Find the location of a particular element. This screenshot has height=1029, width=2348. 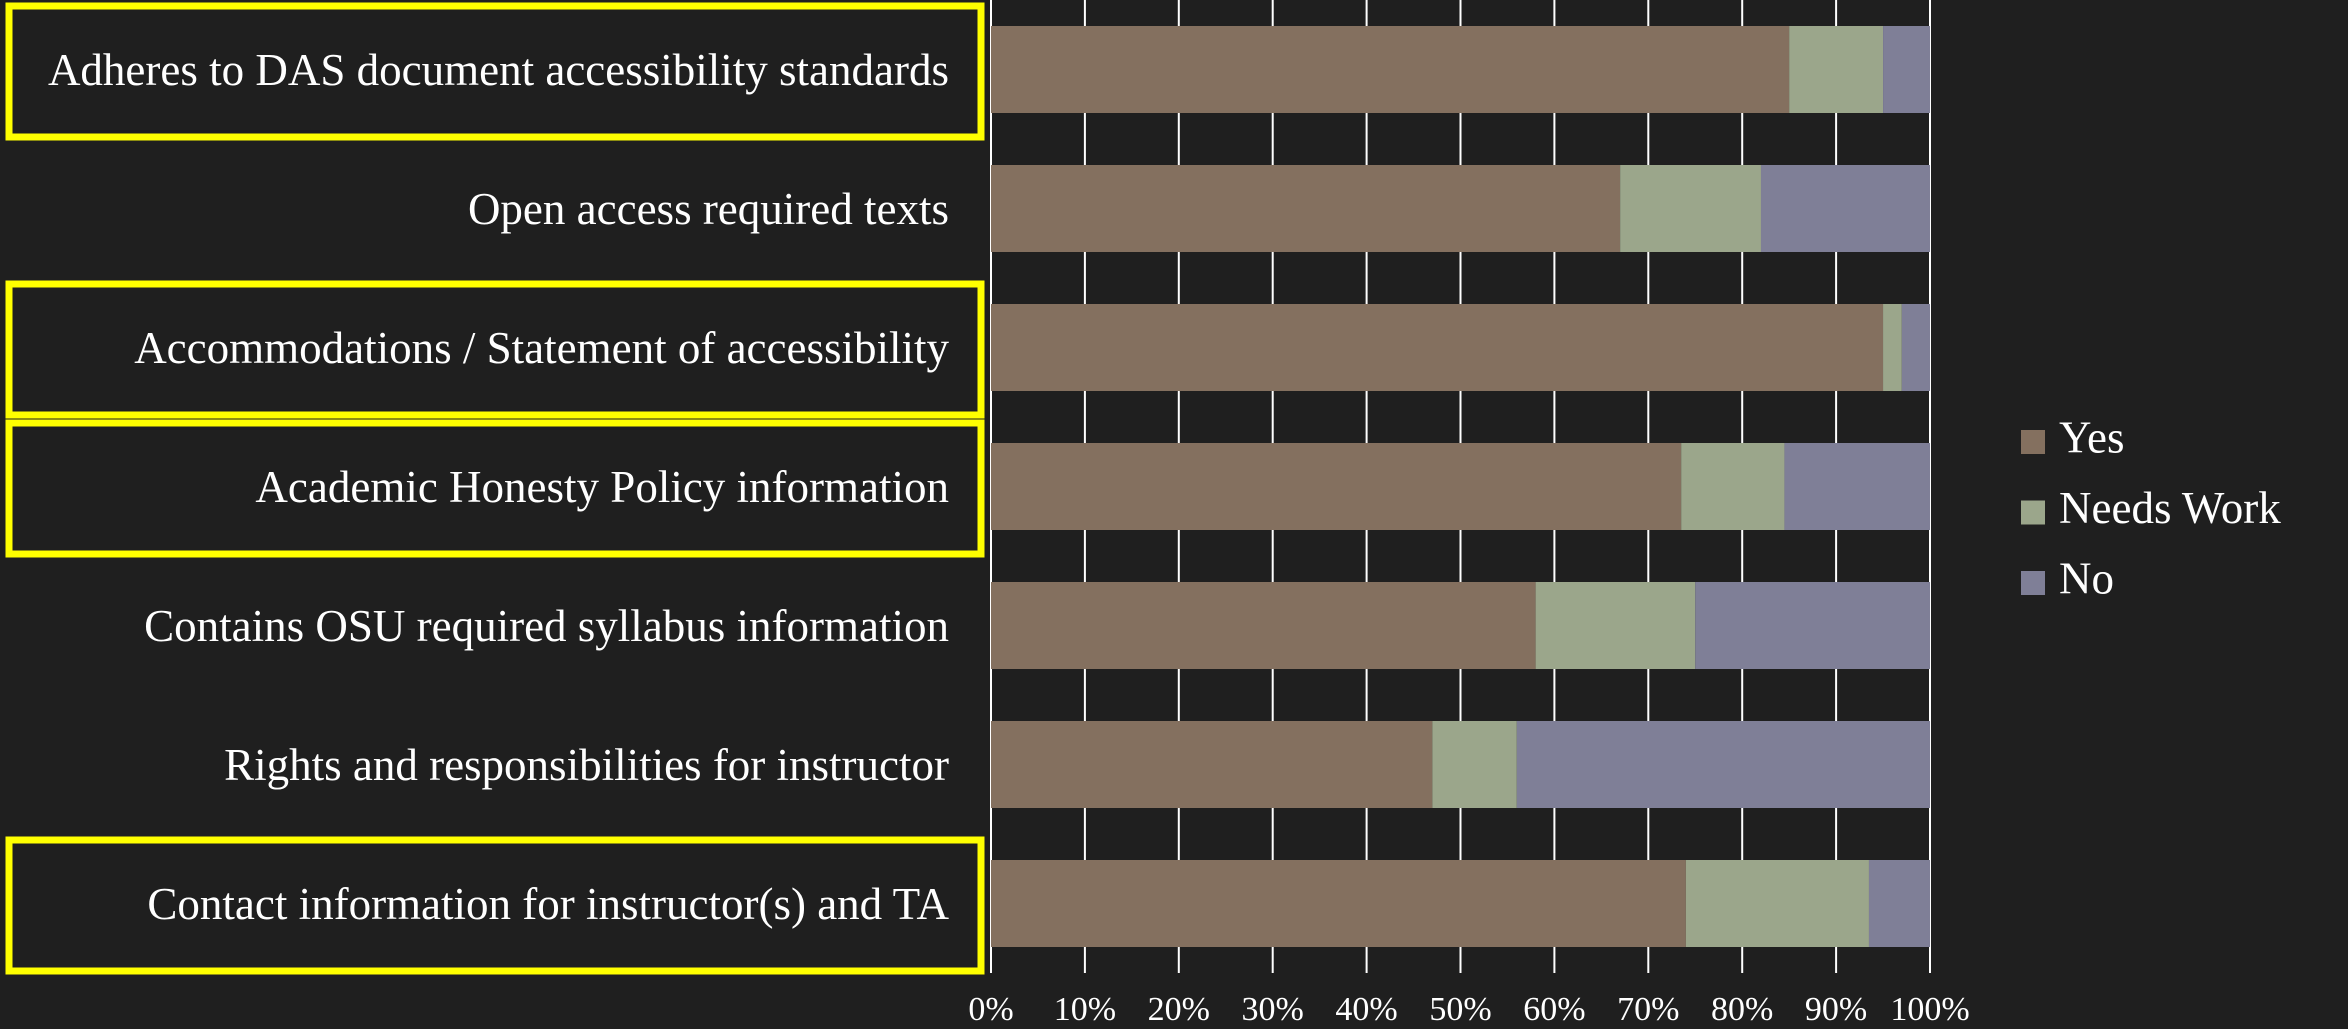

legend-label: Needs Work is located at coordinates (2170, 508).